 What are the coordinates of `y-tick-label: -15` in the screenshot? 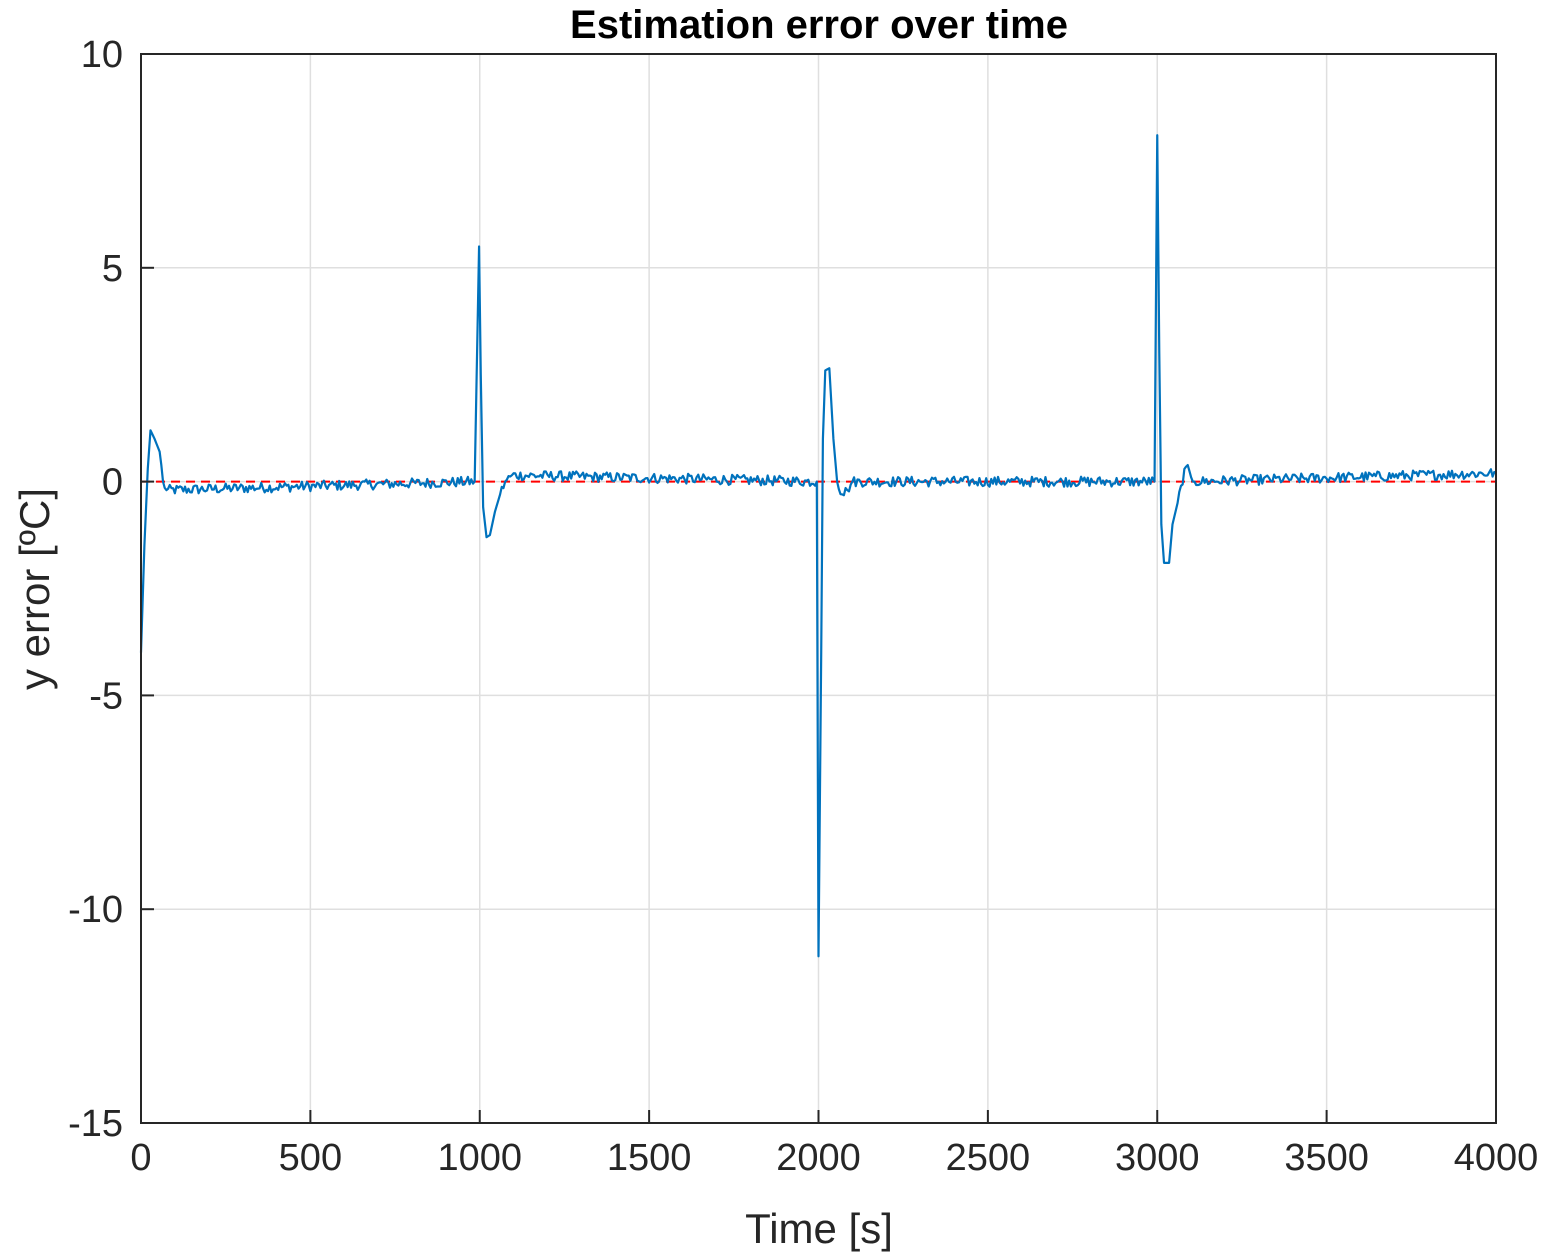 It's located at (95, 1124).